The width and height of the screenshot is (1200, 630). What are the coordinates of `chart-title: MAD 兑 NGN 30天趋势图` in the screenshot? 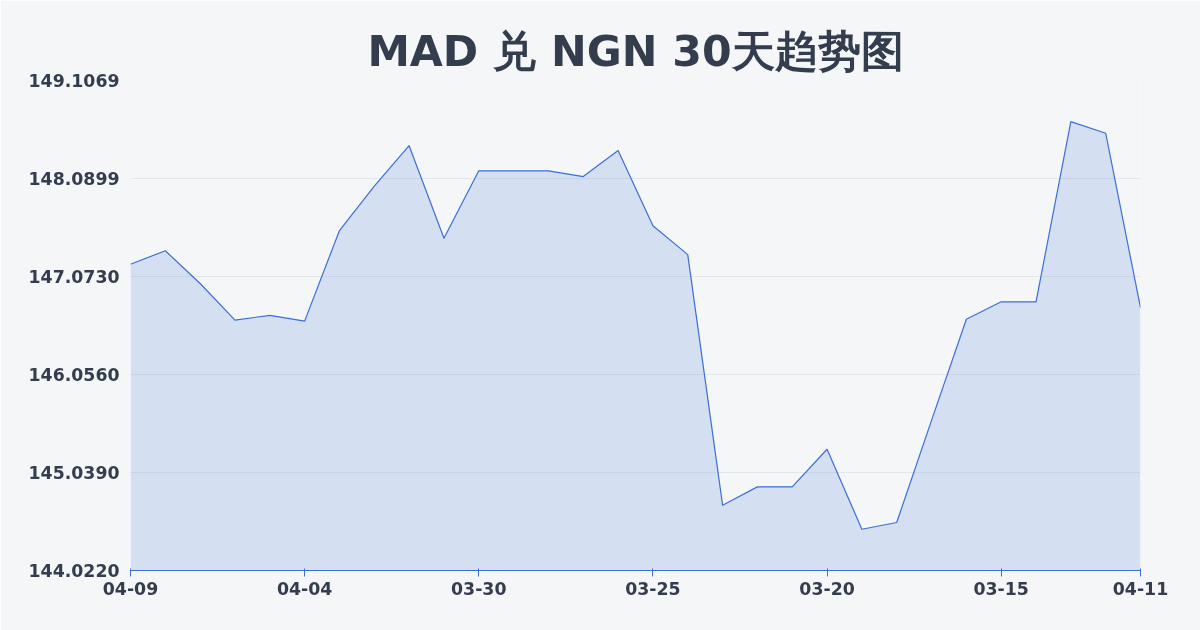 It's located at (635, 50).